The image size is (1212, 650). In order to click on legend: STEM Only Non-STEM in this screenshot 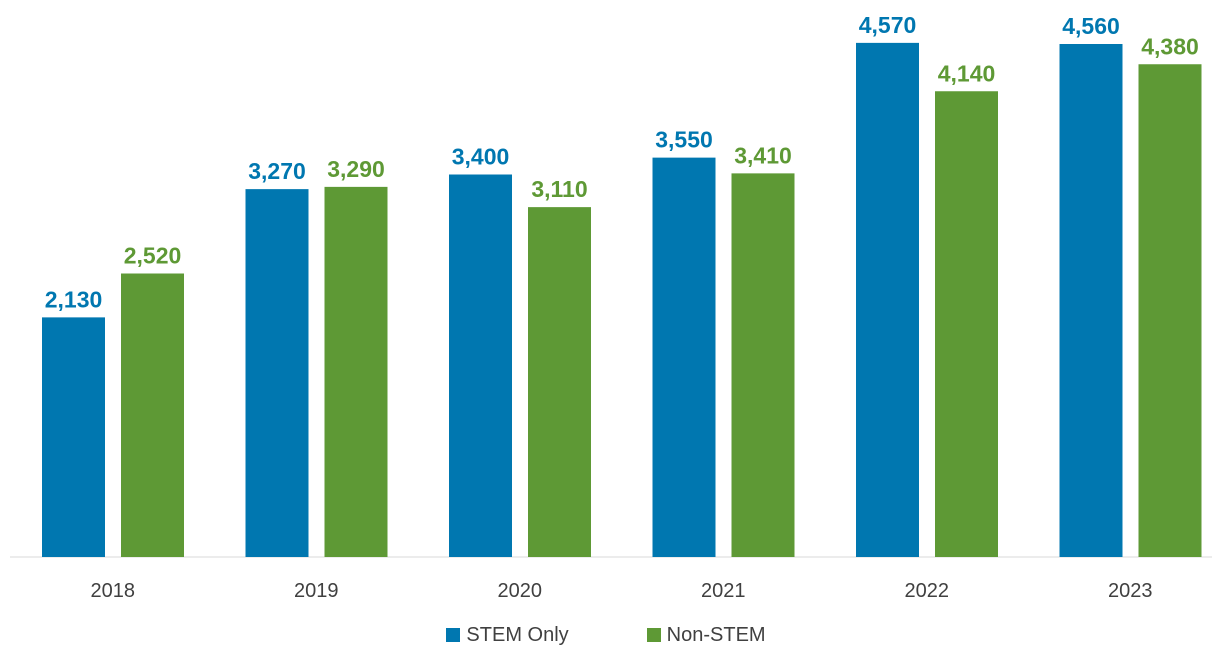, I will do `click(606, 635)`.